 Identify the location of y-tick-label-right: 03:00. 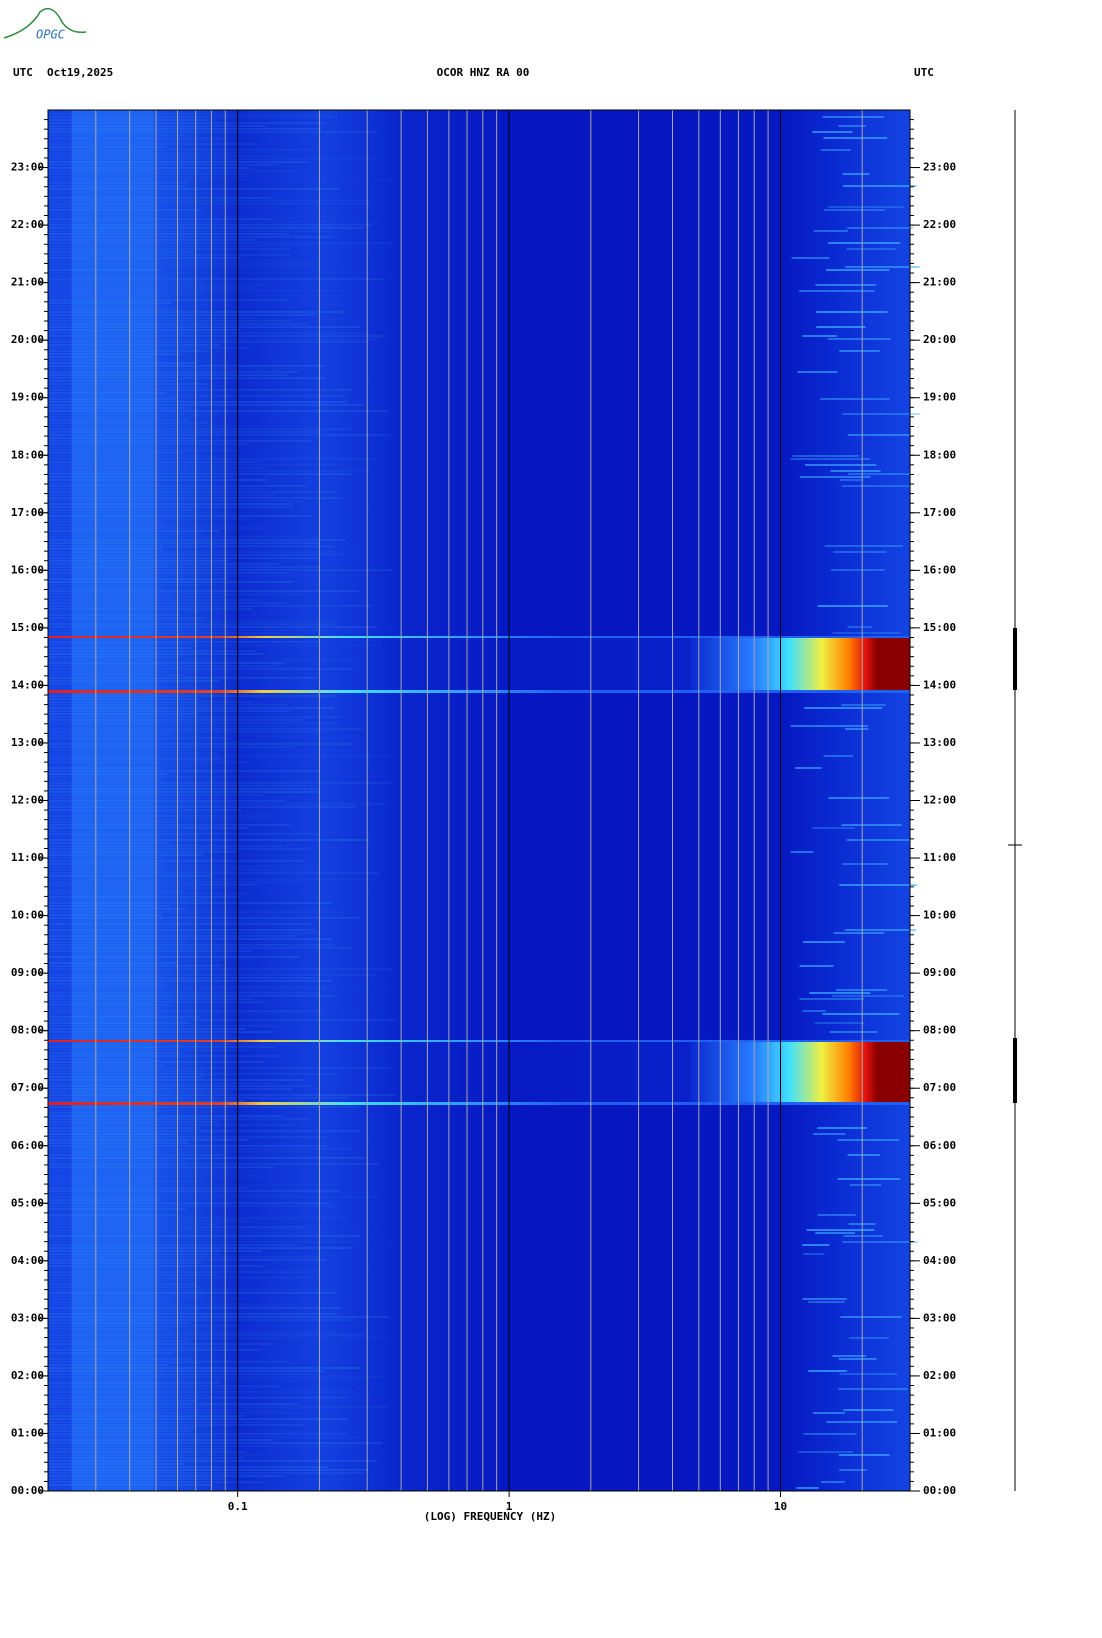
(939, 1317).